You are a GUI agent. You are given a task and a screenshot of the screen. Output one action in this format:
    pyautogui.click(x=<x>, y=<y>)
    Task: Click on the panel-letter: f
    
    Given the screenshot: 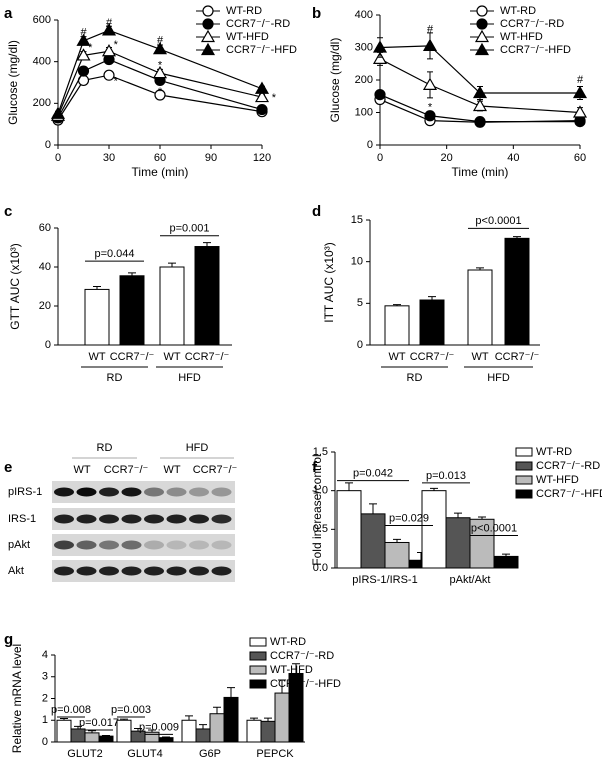 What is the action you would take?
    pyautogui.click(x=315, y=467)
    